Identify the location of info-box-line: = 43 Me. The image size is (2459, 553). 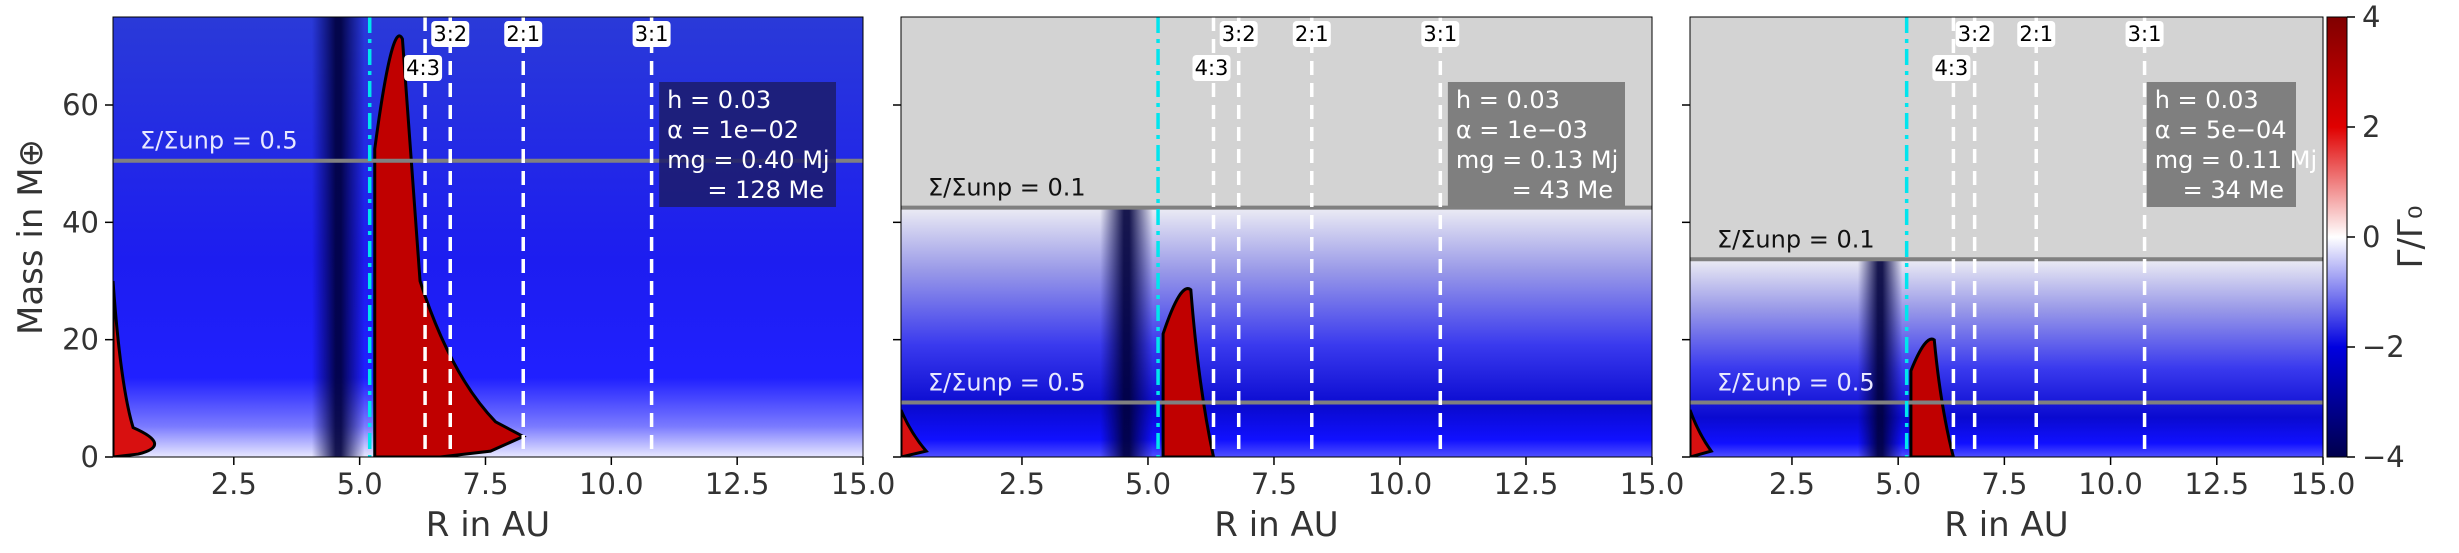
(1562, 190).